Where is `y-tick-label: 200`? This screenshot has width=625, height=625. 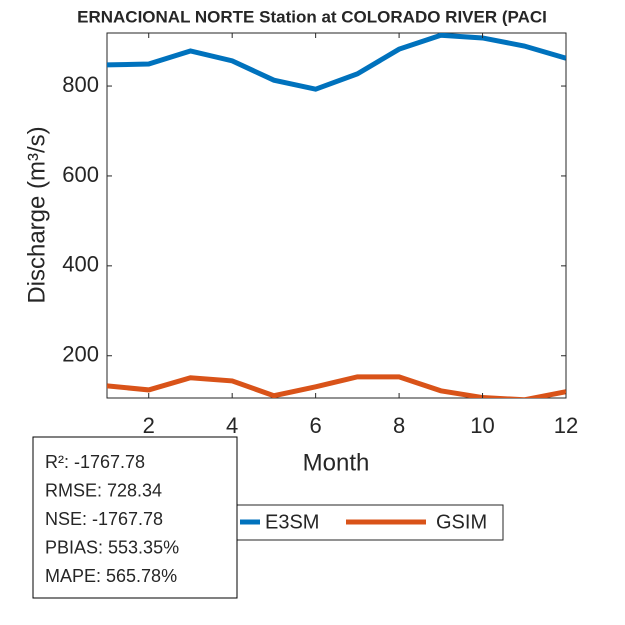 y-tick-label: 200 is located at coordinates (80, 354).